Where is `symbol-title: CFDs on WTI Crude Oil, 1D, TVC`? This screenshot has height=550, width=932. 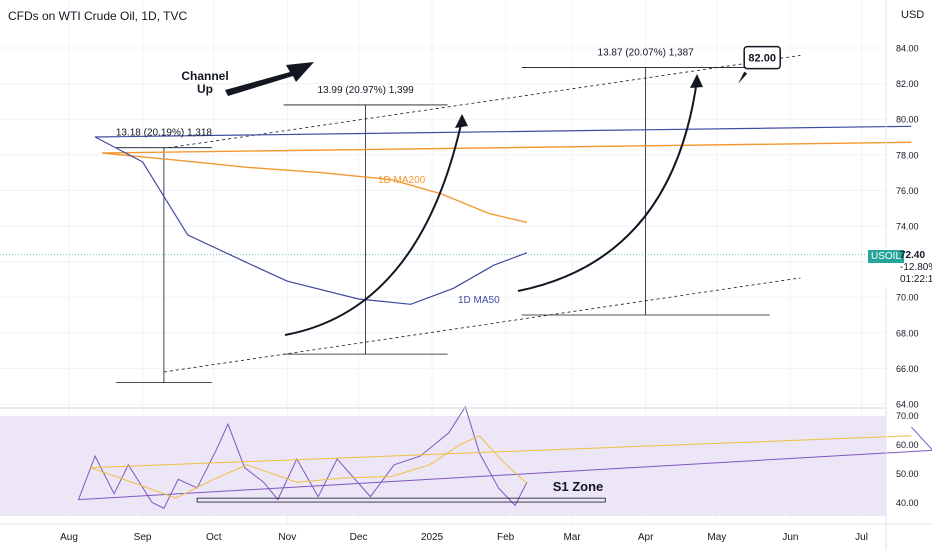
symbol-title: CFDs on WTI Crude Oil, 1D, TVC is located at coordinates (98, 16).